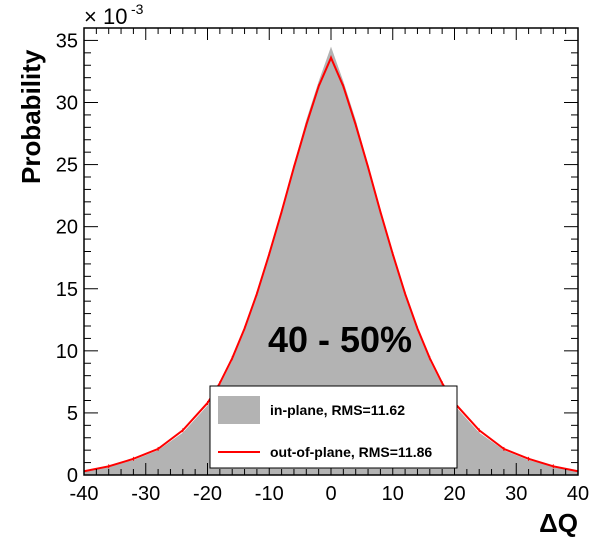 The height and width of the screenshot is (541, 600). What do you see at coordinates (67, 228) in the screenshot?
I see `y-tick-label: 20` at bounding box center [67, 228].